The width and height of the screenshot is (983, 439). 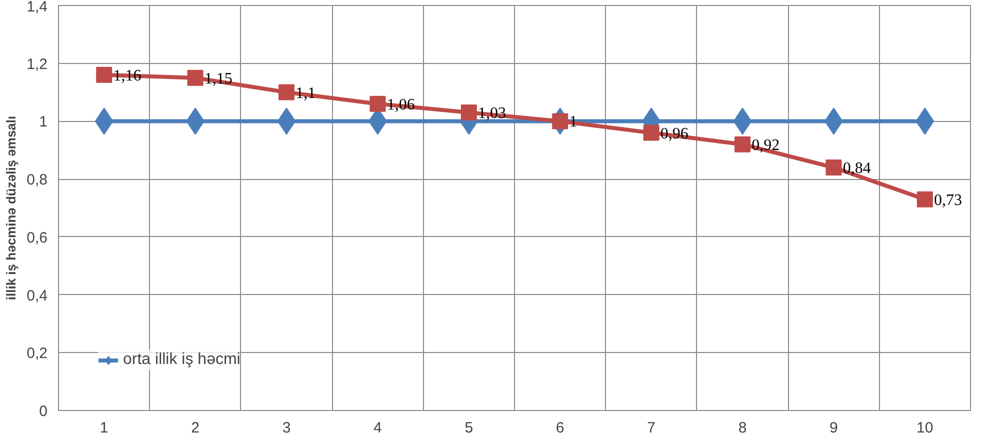 What do you see at coordinates (37, 237) in the screenshot?
I see `y-tick-label: 0,6` at bounding box center [37, 237].